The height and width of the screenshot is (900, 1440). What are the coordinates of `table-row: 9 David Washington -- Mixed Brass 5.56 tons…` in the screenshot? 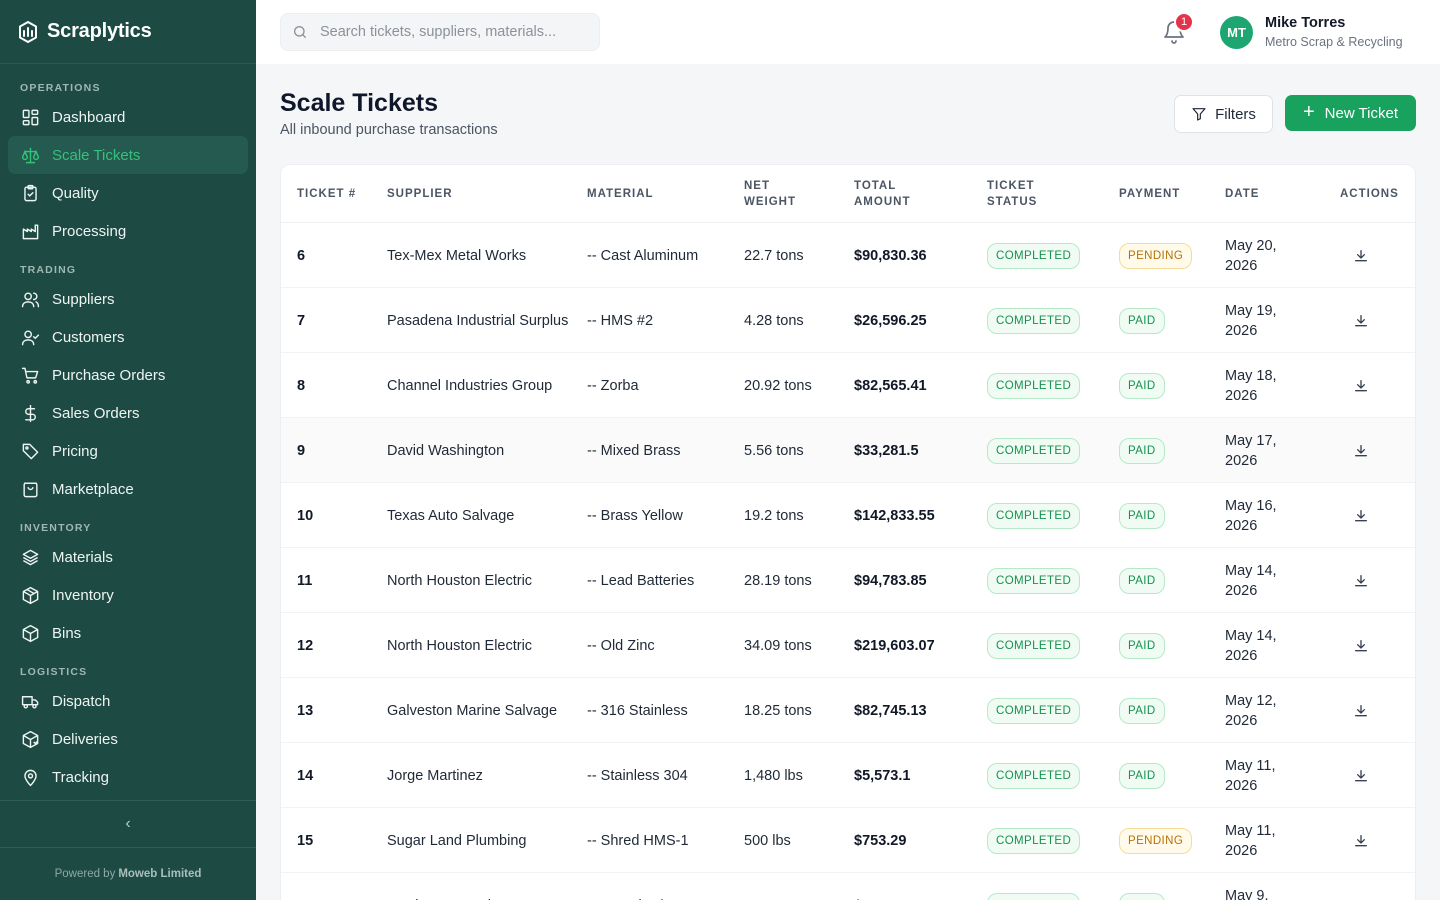 It's located at (848, 450).